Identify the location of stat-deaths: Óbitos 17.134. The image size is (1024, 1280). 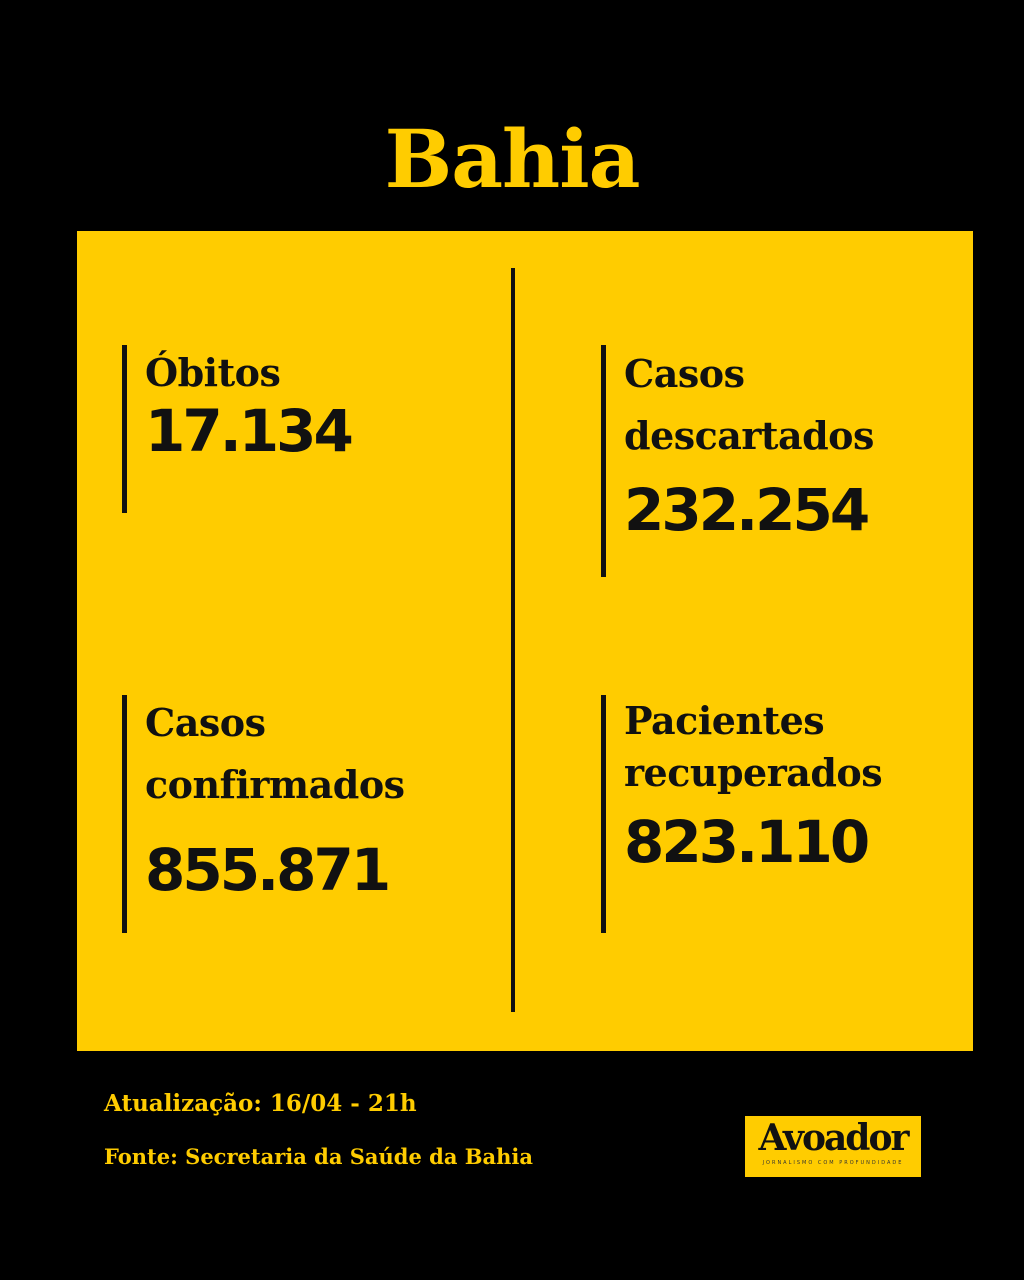
(238, 429).